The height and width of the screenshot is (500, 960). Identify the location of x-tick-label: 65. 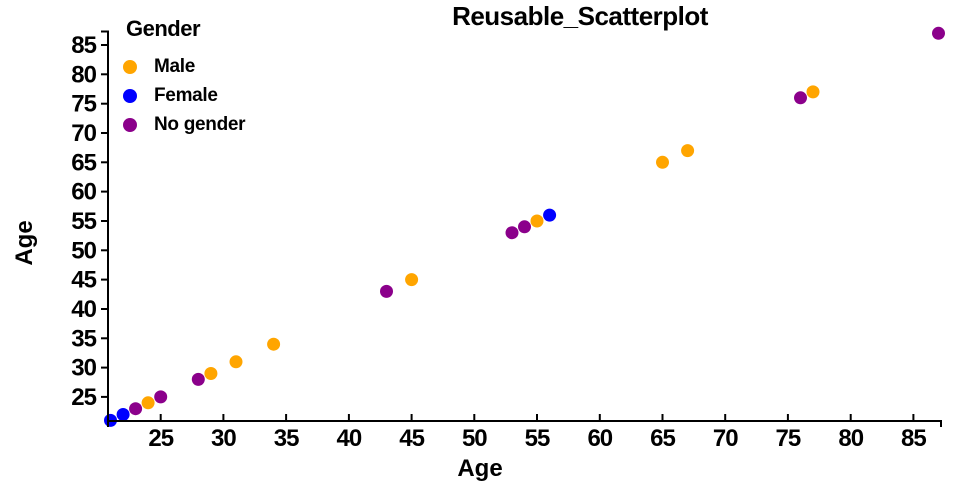
(662, 438).